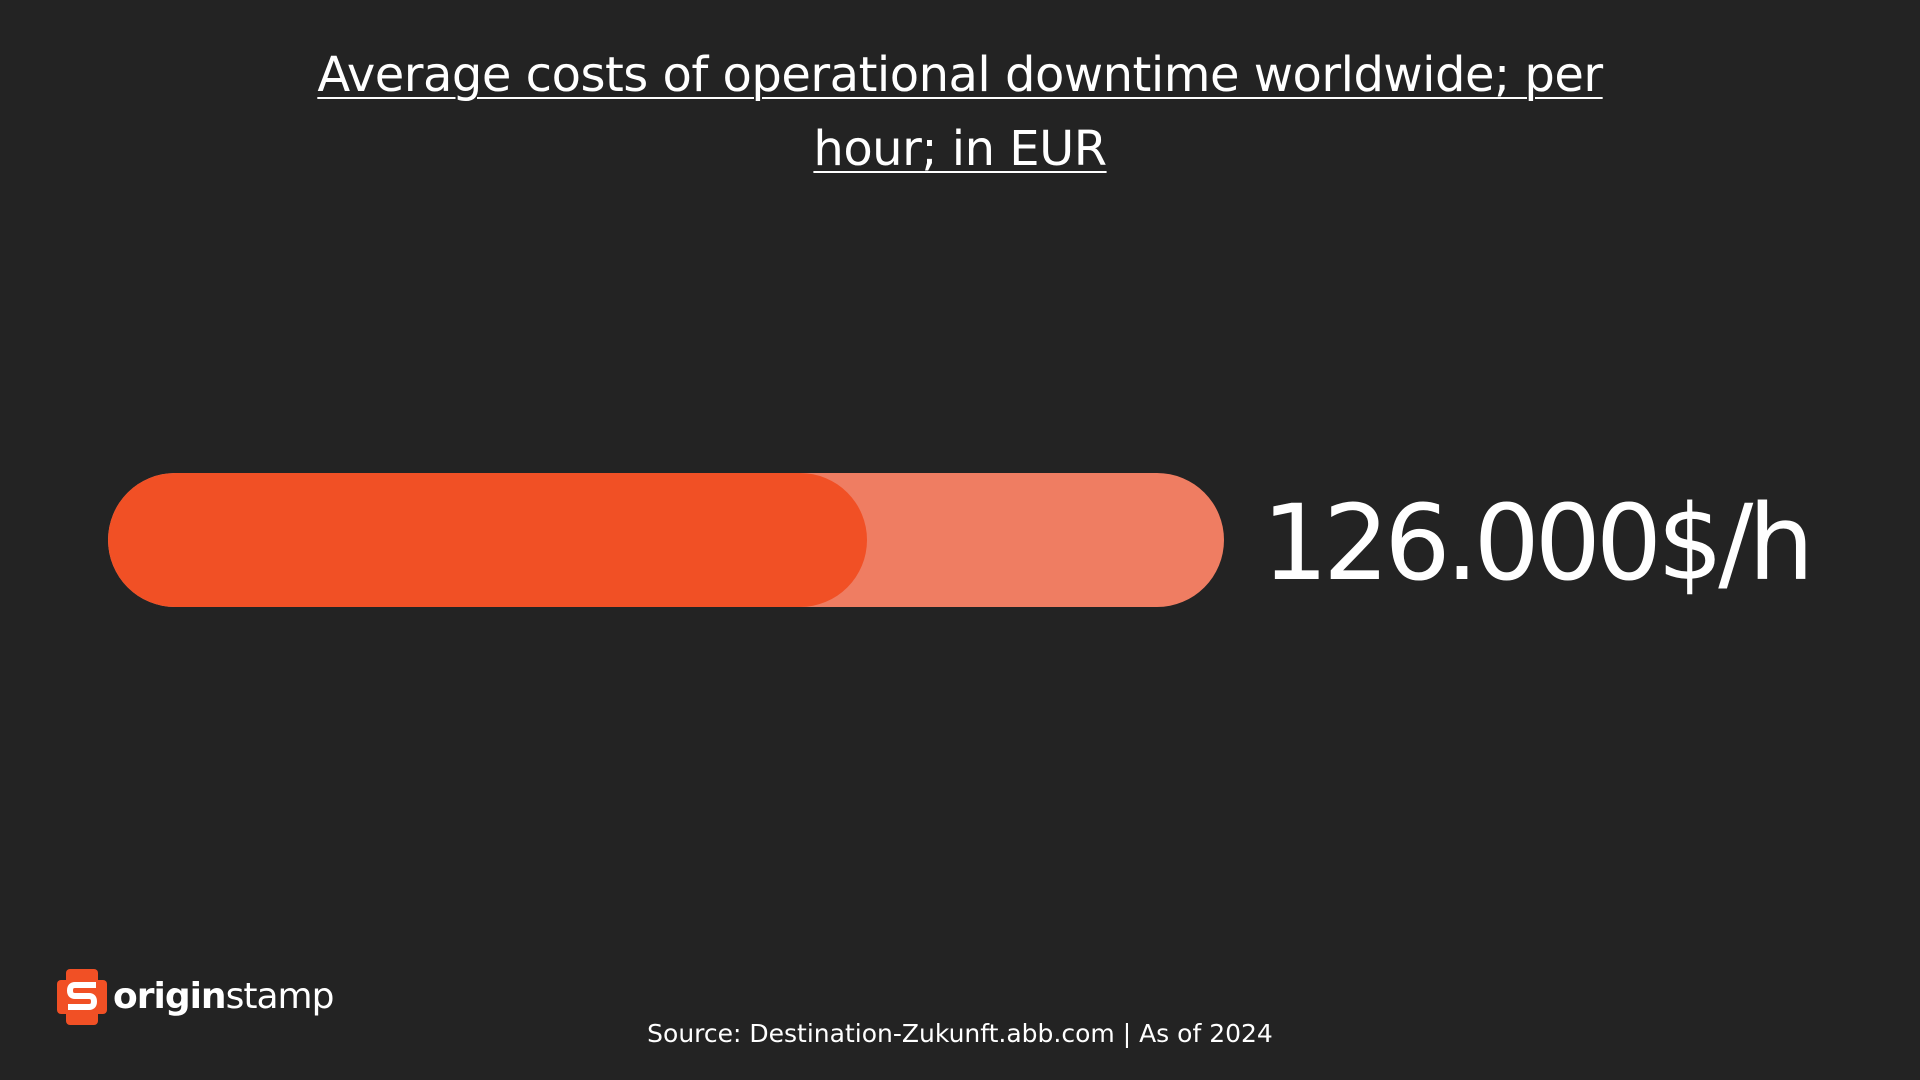 This screenshot has height=1080, width=1920. I want to click on originstamp-s-logo-icon, so click(82, 997).